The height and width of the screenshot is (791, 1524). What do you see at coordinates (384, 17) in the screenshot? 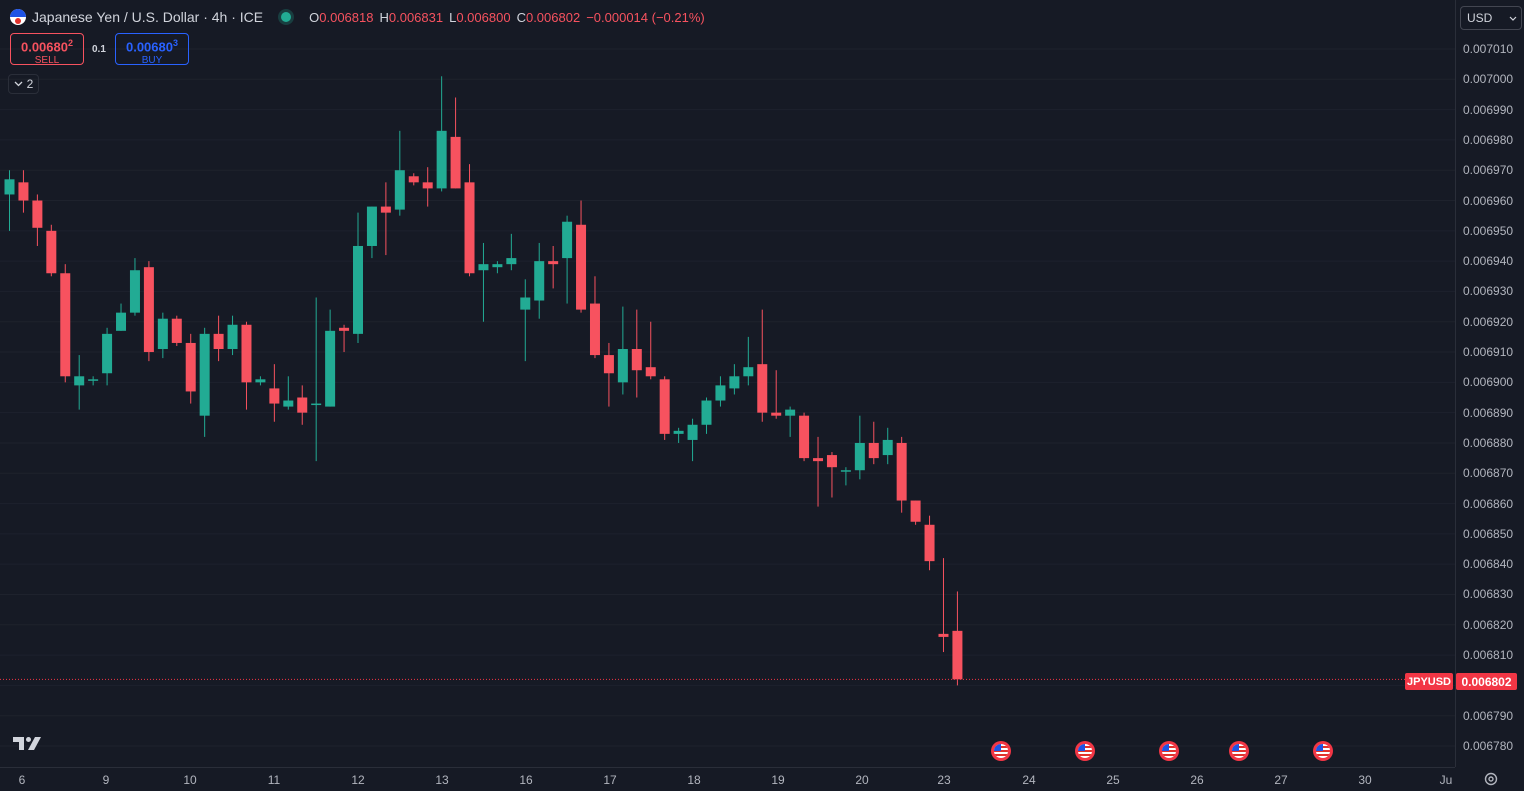
I see `ohlc-key: H` at bounding box center [384, 17].